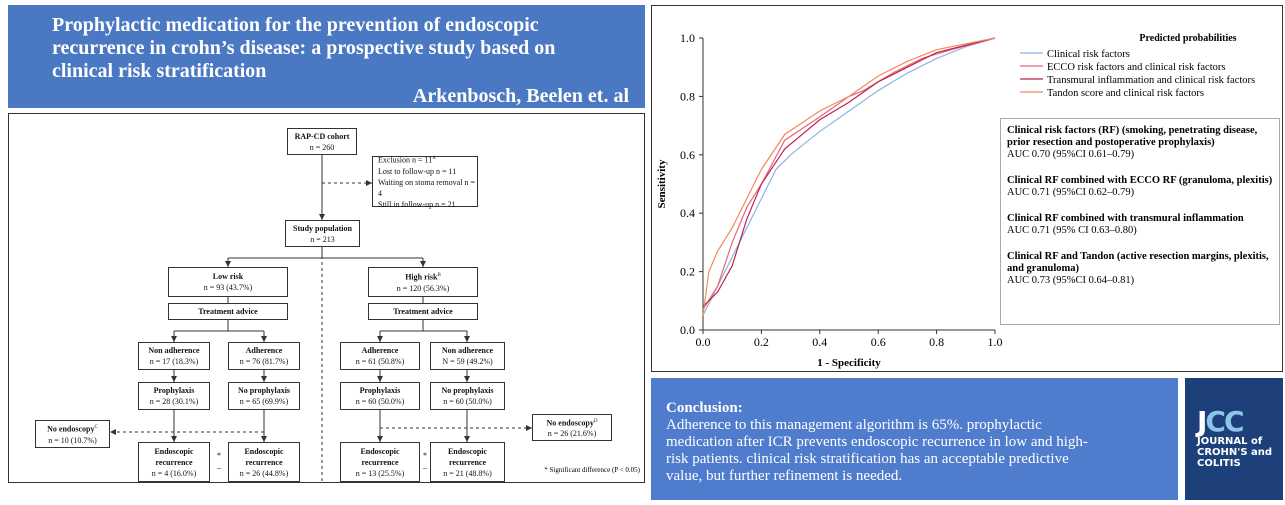 Image resolution: width=1285 pixels, height=505 pixels. What do you see at coordinates (520, 96) in the screenshot?
I see `authors: Arkenbosch, Beelen et. al` at bounding box center [520, 96].